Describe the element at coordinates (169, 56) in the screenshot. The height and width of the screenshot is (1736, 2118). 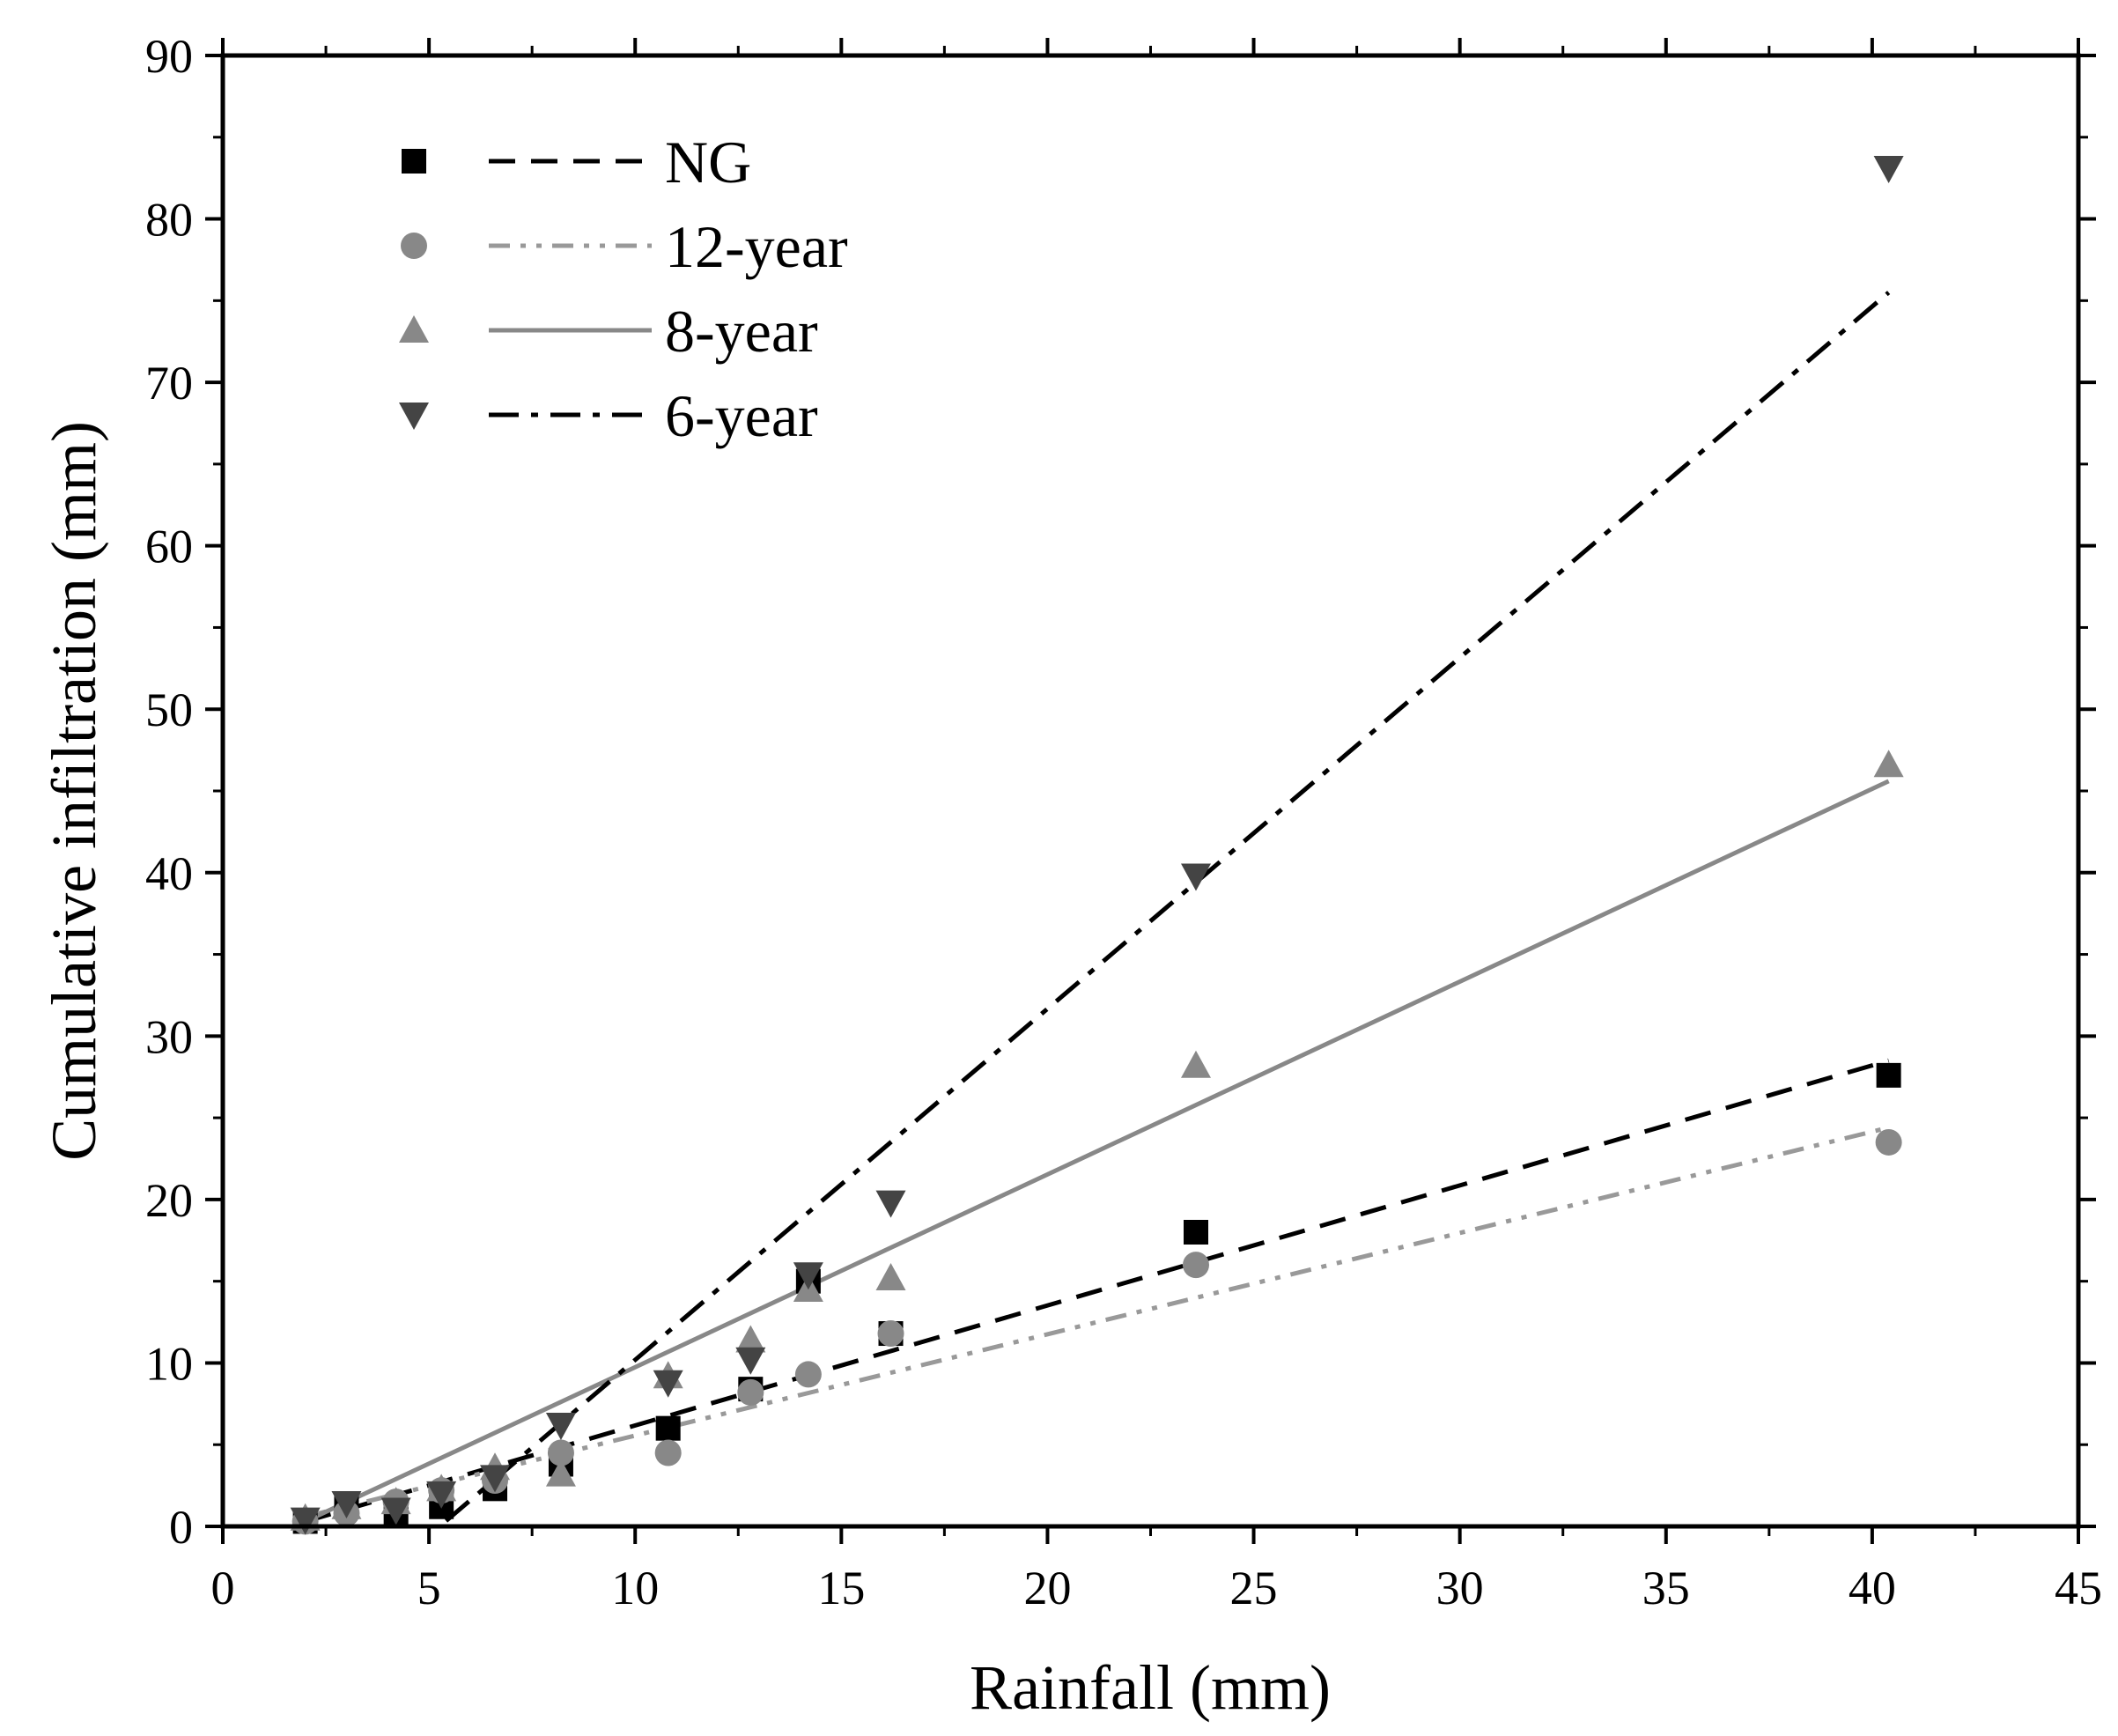
I see `y-tick-label: 90` at that location.